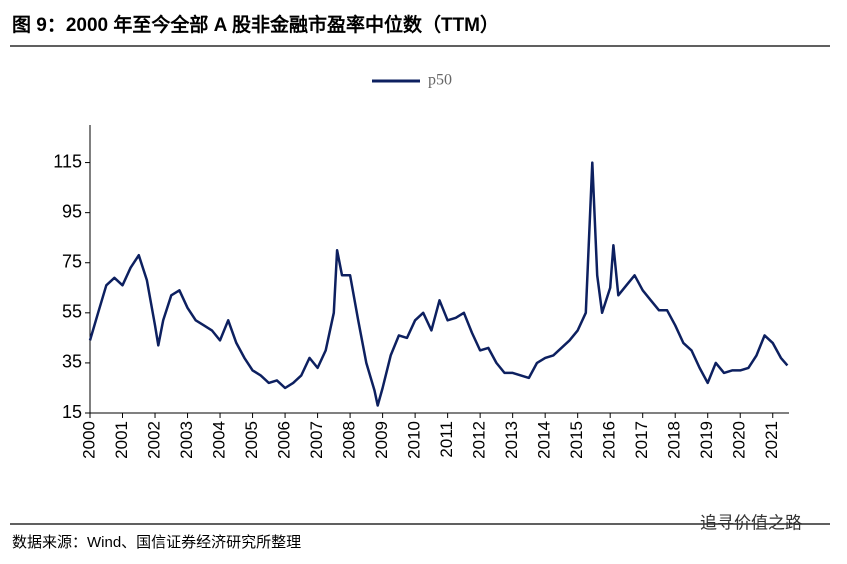 Image resolution: width=847 pixels, height=564 pixels. What do you see at coordinates (72, 312) in the screenshot?
I see `y-tick-label: 55` at bounding box center [72, 312].